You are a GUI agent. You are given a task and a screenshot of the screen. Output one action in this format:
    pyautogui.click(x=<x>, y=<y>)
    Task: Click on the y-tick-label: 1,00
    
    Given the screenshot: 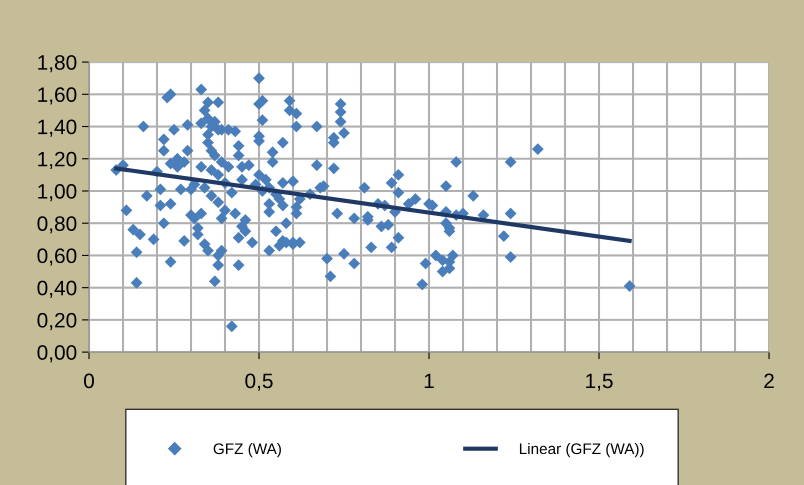 What is the action you would take?
    pyautogui.click(x=57, y=193)
    